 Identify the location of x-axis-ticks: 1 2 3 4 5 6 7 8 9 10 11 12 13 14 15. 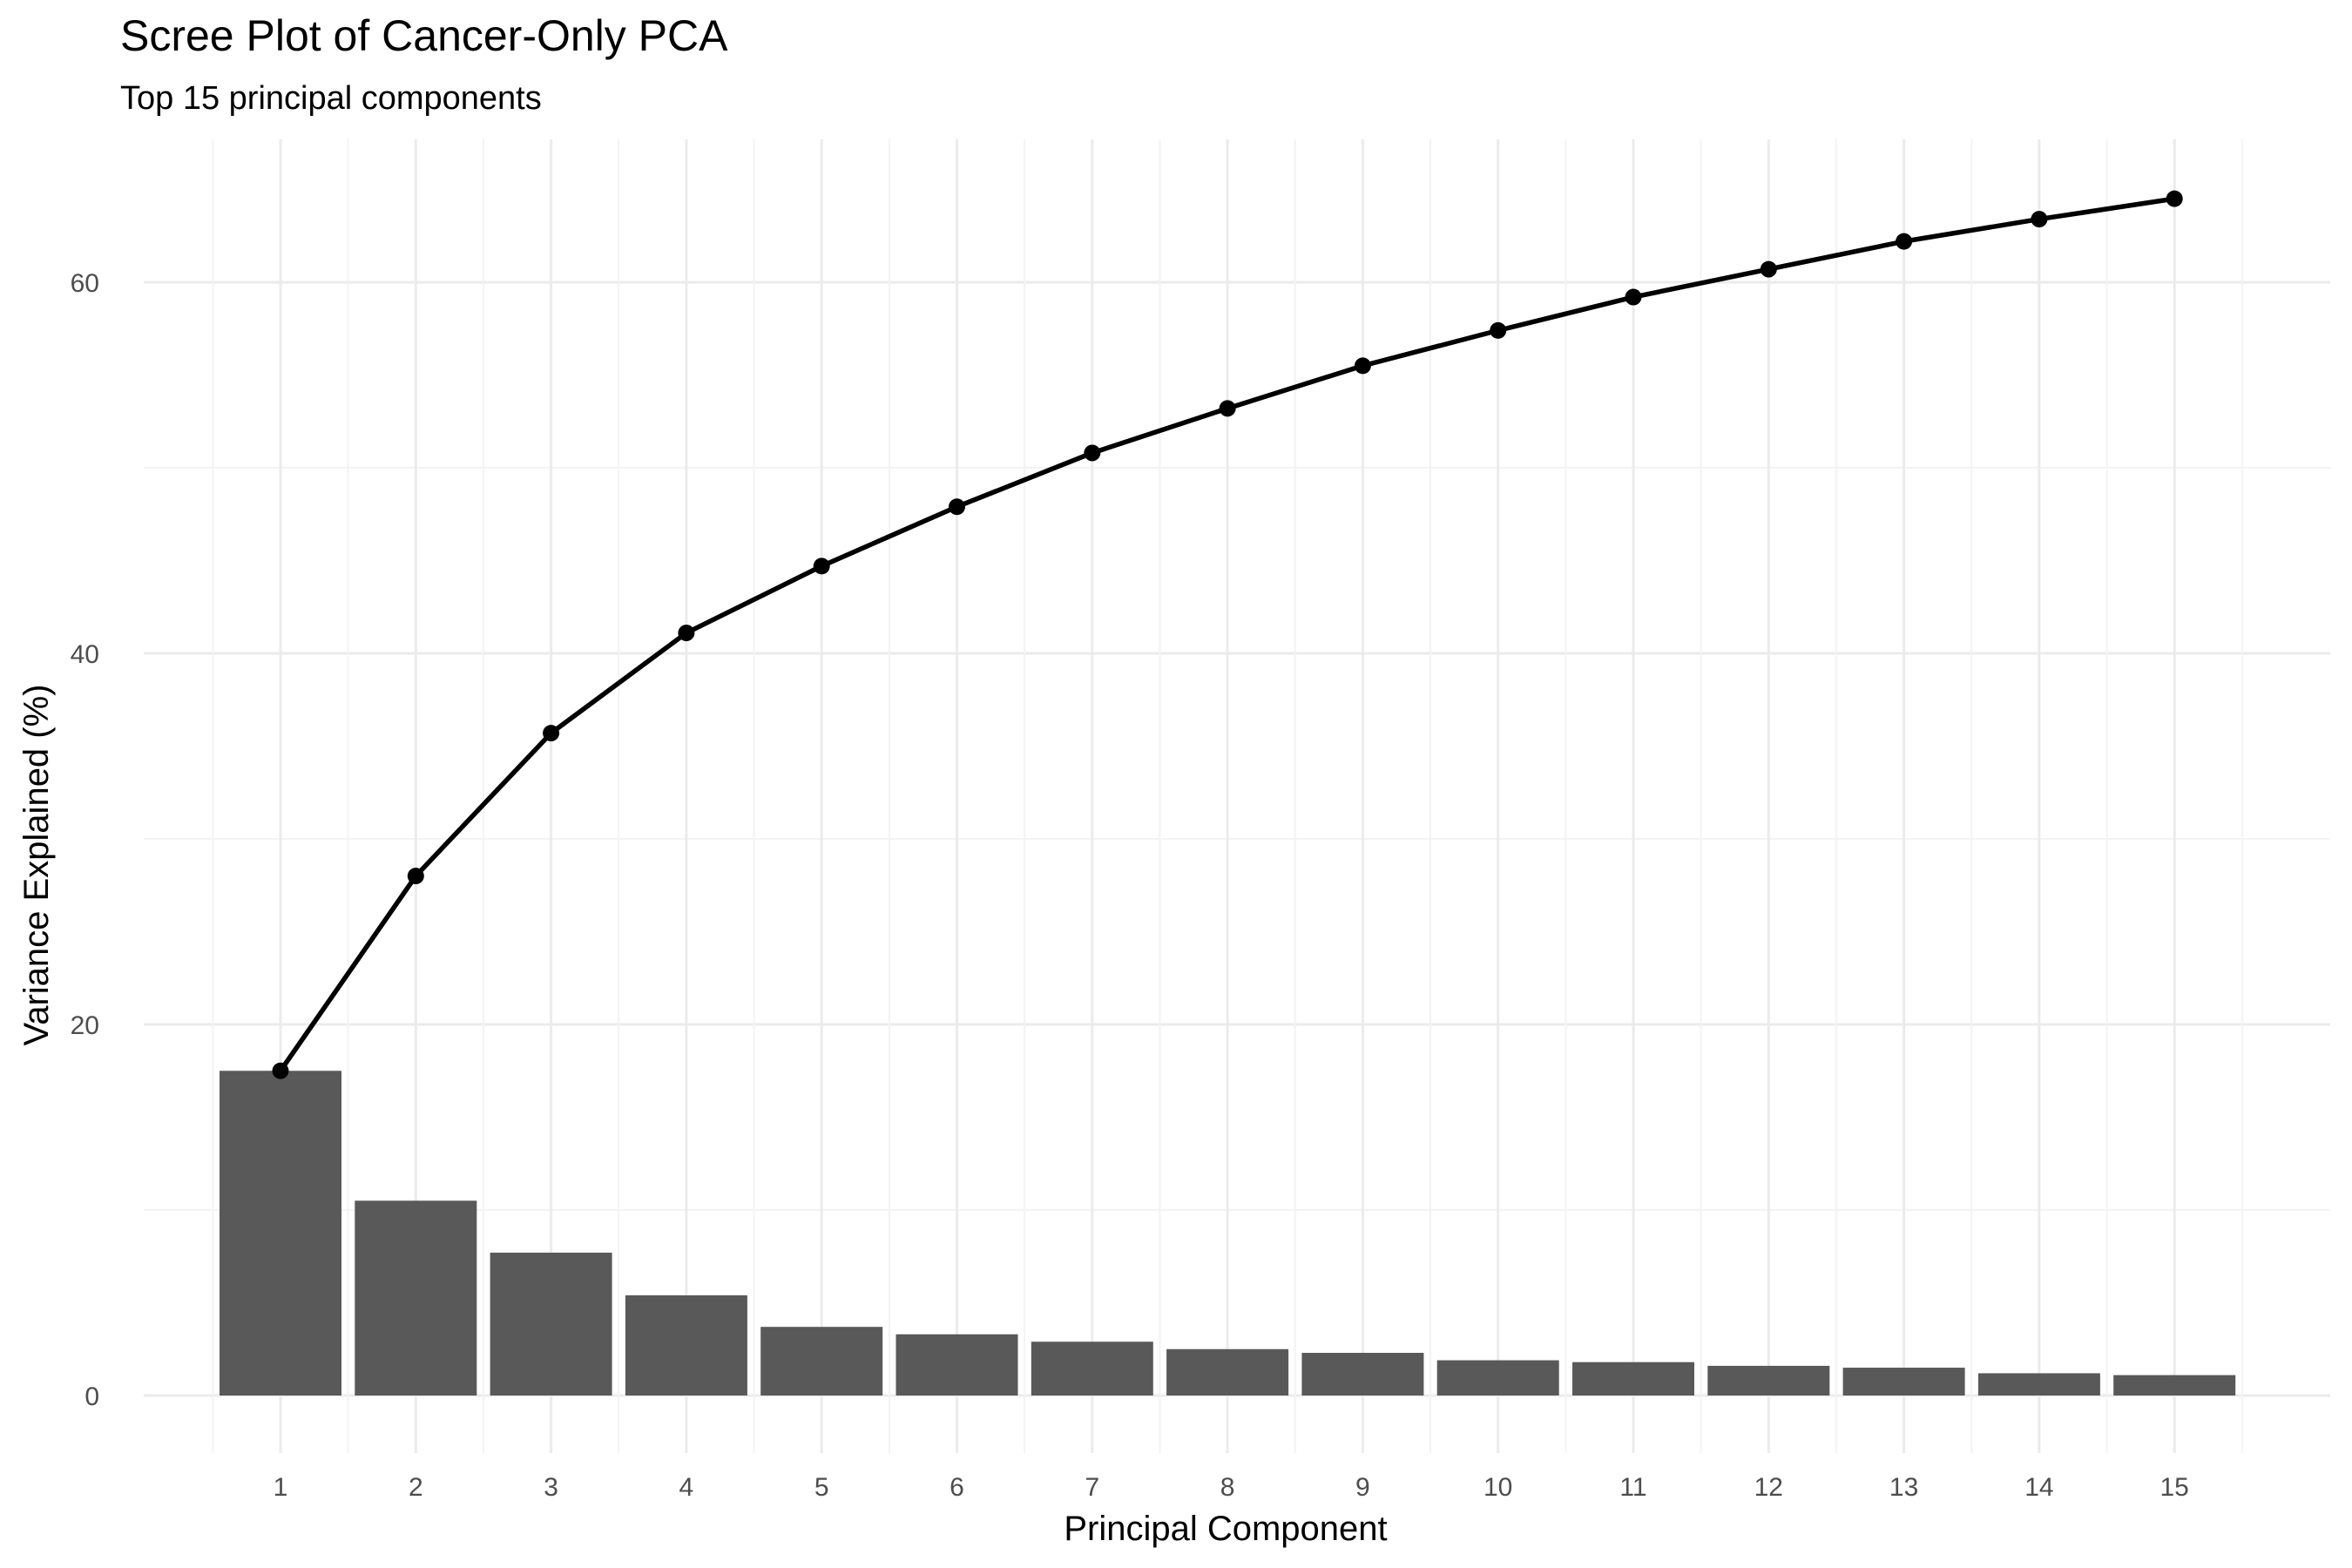
(1231, 1487).